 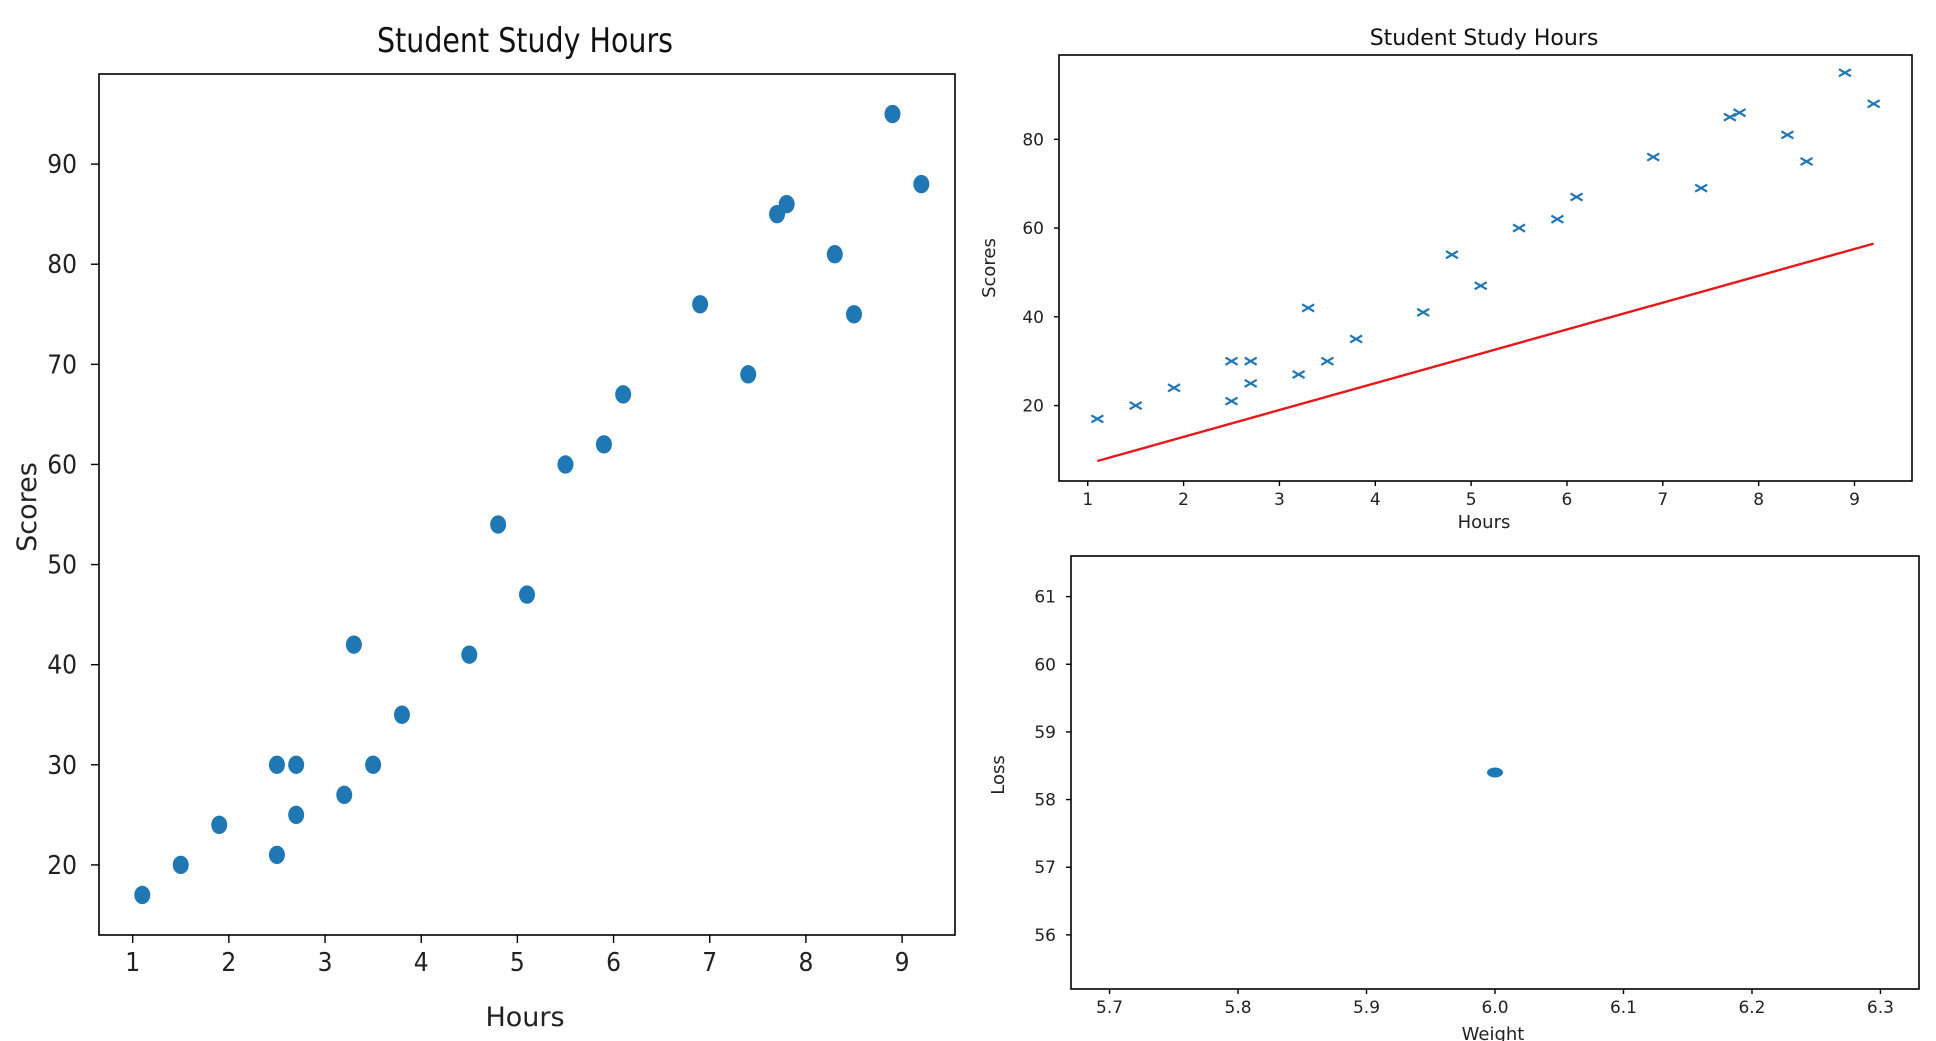 What do you see at coordinates (517, 963) in the screenshot?
I see `chart-left-x-tick-label: 5` at bounding box center [517, 963].